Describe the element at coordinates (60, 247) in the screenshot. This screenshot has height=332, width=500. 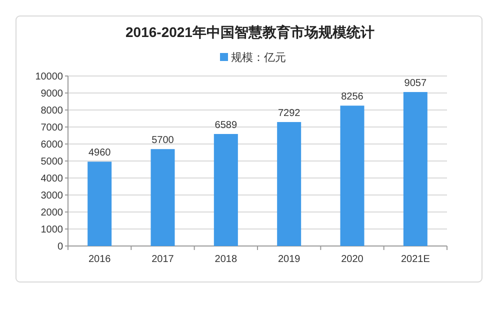
I see `y-tick-label: 0` at that location.